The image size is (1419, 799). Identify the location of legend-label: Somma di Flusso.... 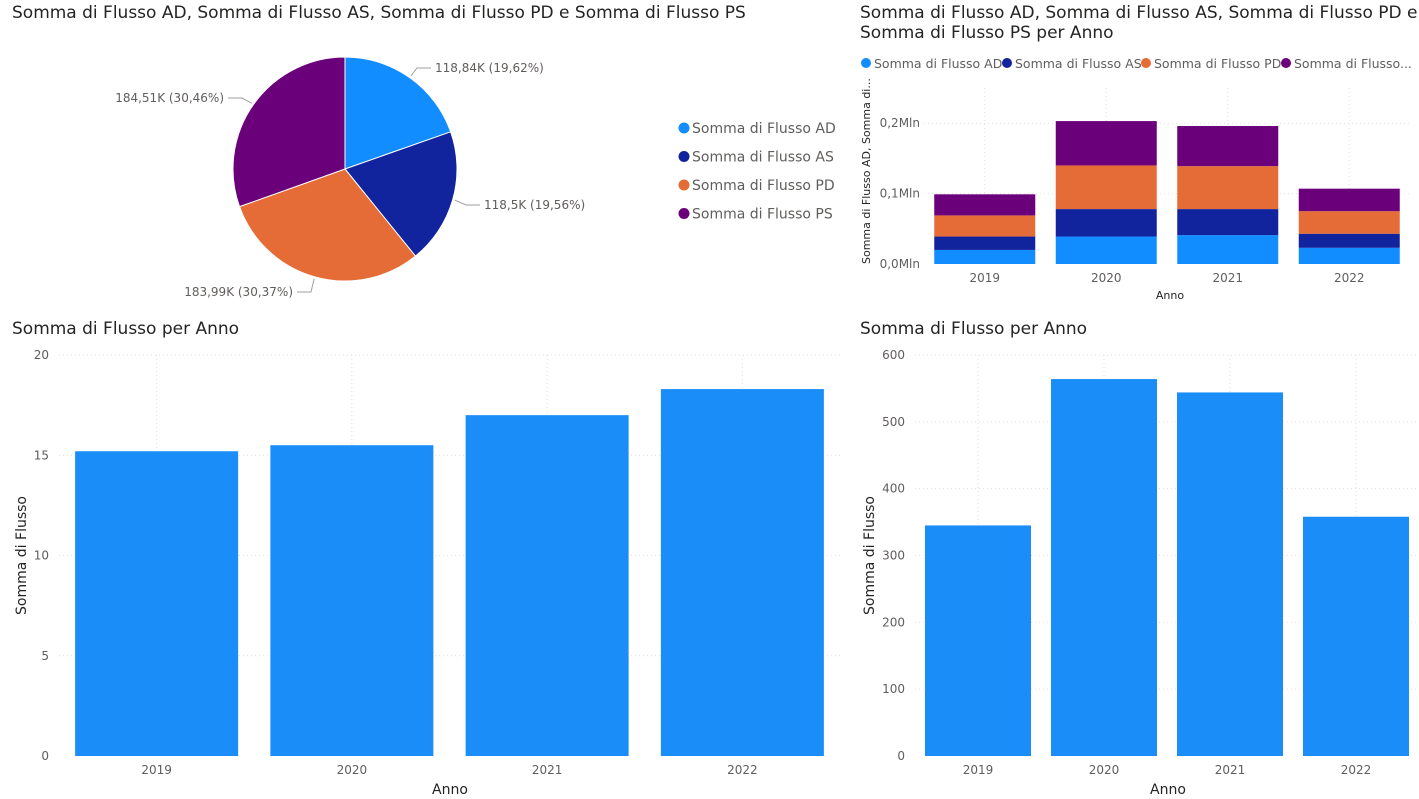
(1353, 63).